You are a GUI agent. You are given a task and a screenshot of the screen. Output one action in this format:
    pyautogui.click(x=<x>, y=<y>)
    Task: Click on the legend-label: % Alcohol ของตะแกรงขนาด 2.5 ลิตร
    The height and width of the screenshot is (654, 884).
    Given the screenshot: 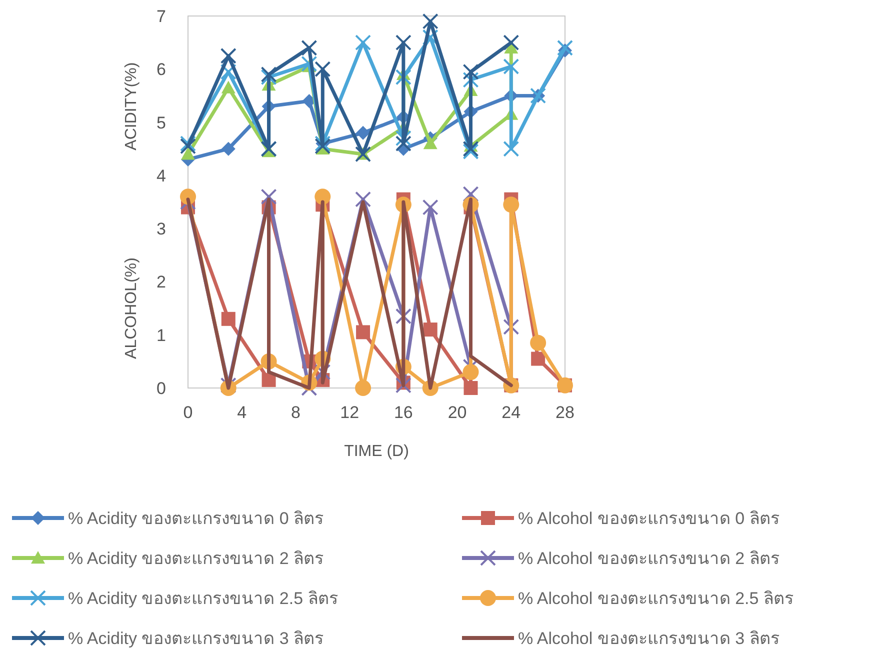 What is the action you would take?
    pyautogui.click(x=656, y=598)
    